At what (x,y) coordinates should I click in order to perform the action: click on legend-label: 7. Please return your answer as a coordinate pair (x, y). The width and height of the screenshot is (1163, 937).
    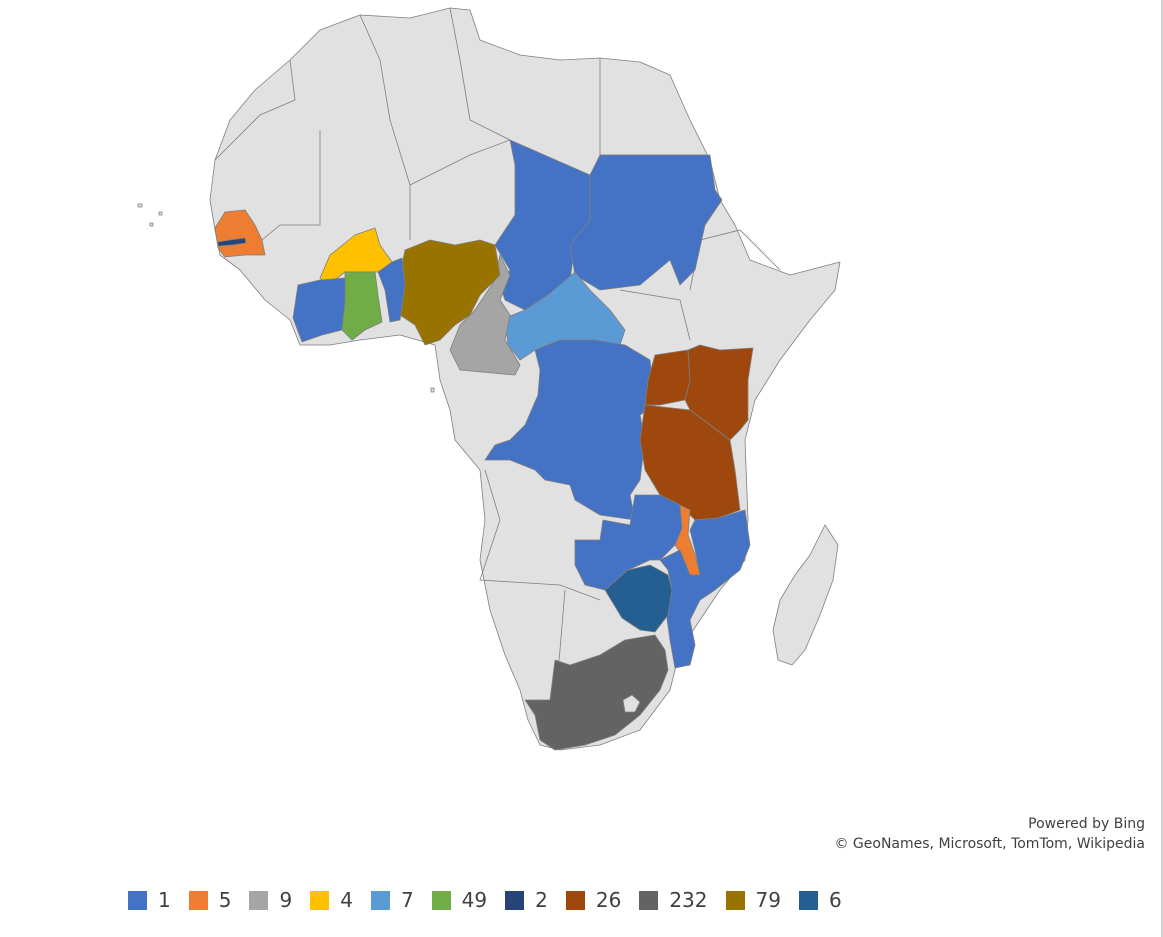
    Looking at the image, I should click on (407, 900).